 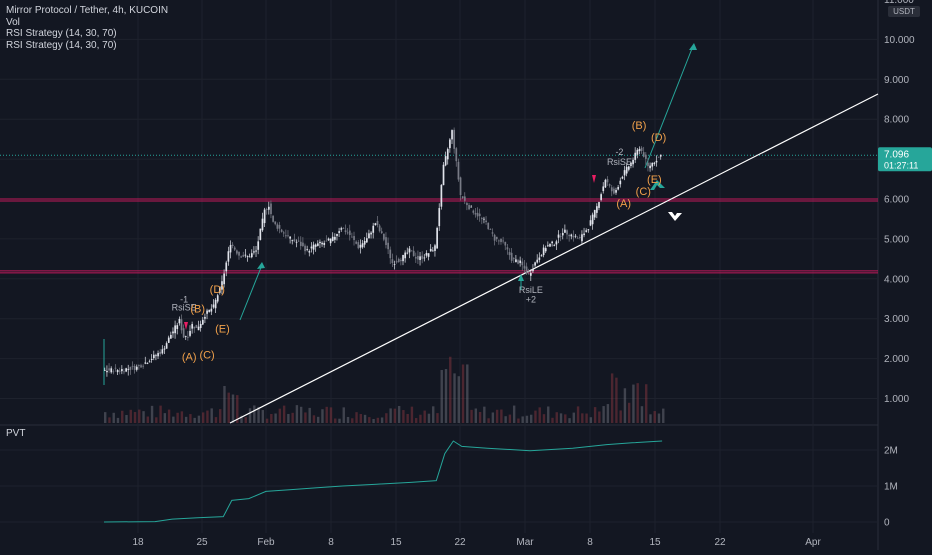 What do you see at coordinates (720, 542) in the screenshot?
I see `x-tick-label: 22` at bounding box center [720, 542].